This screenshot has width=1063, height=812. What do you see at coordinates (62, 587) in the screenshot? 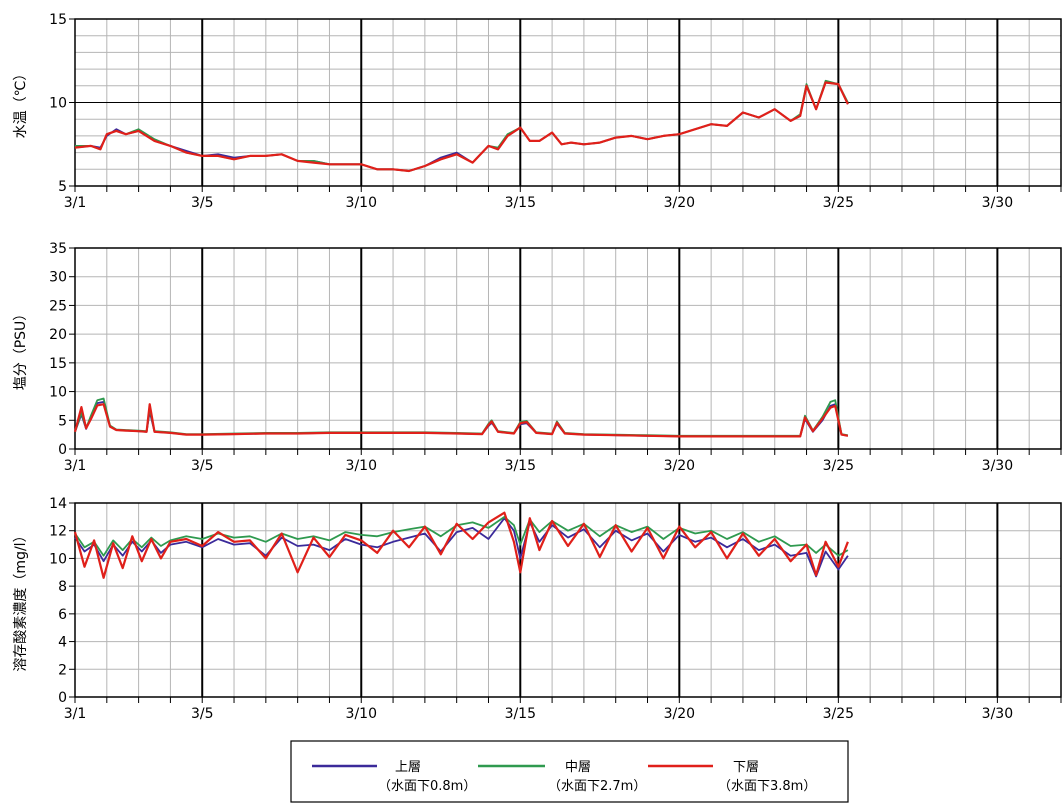
I see `y-tick-label: 8` at bounding box center [62, 587].